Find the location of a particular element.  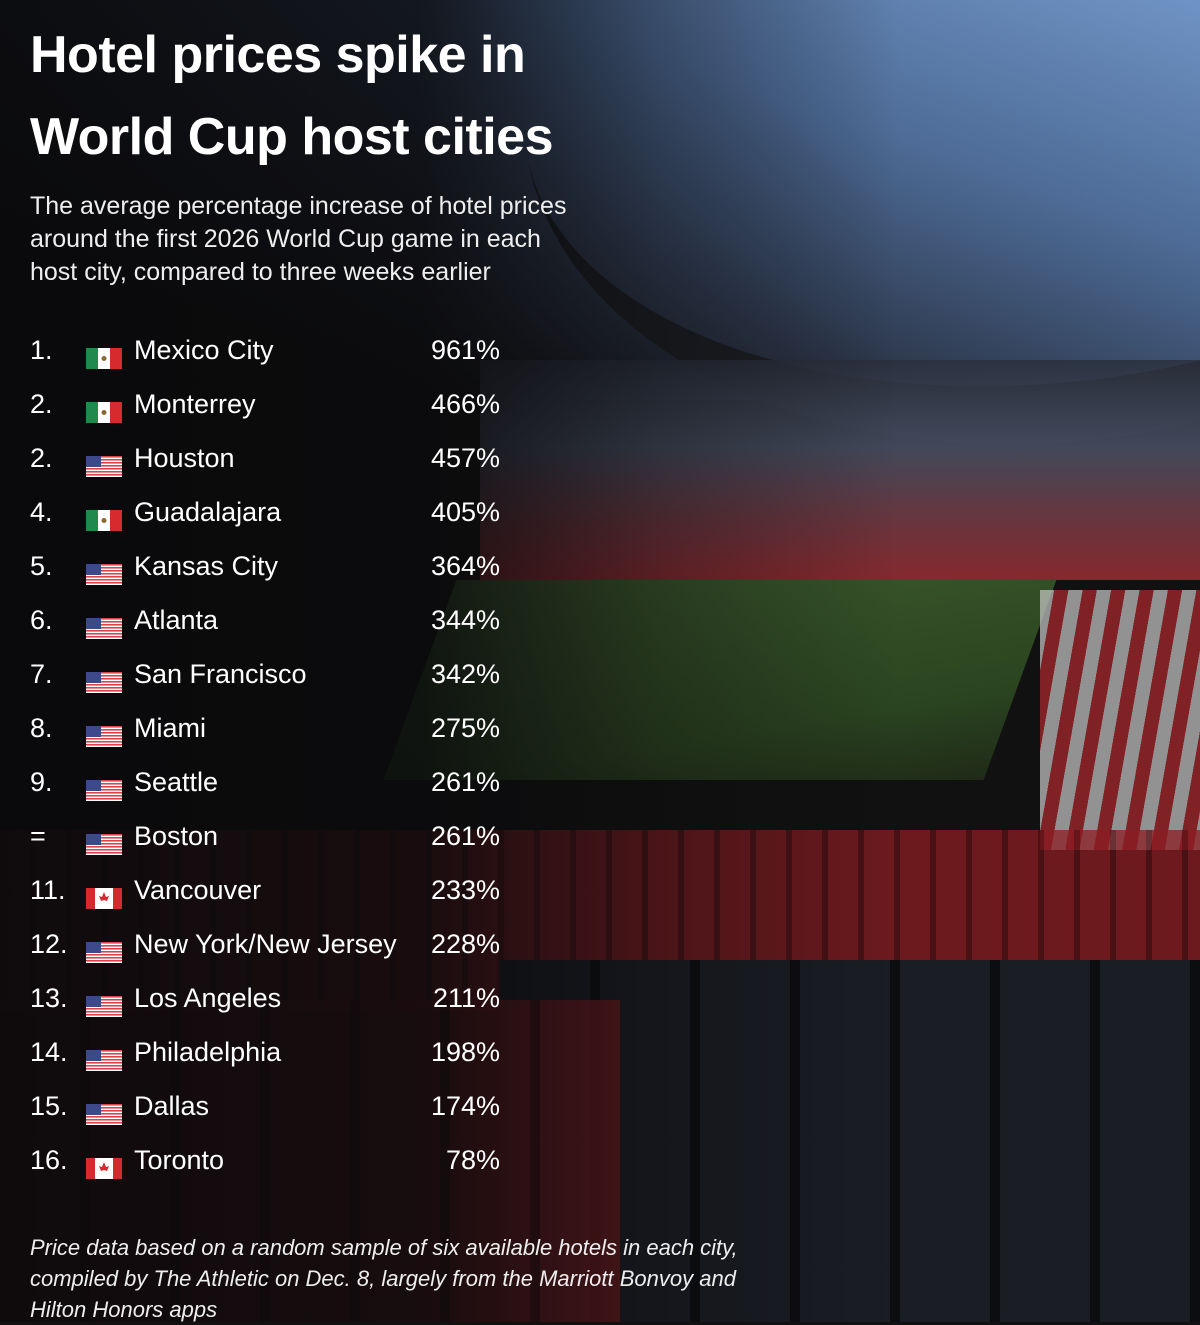

city-name: Toronto is located at coordinates (179, 1160).